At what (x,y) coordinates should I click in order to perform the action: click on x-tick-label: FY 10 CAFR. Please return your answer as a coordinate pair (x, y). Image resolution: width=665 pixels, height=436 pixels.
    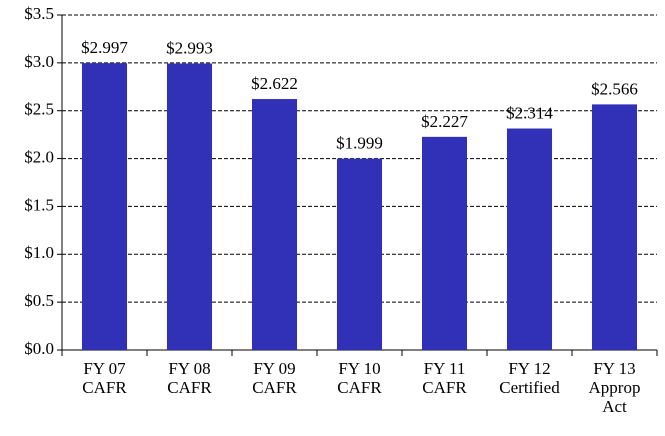
    Looking at the image, I should click on (359, 378).